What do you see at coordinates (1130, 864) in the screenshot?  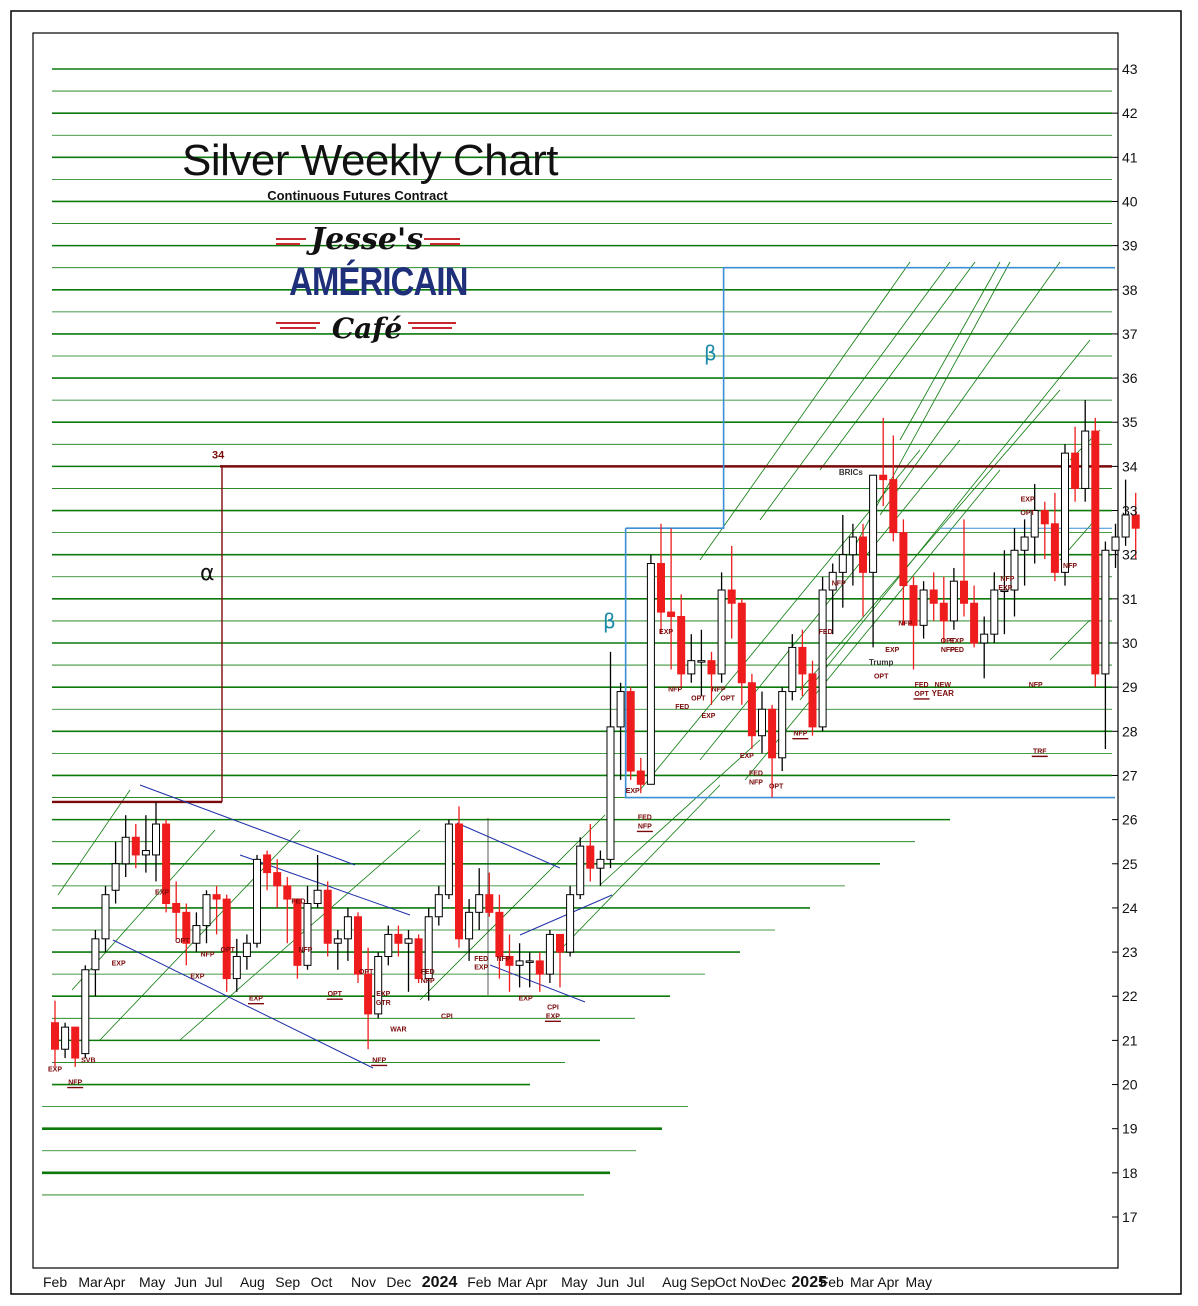 I see `y-tick-label: 25` at bounding box center [1130, 864].